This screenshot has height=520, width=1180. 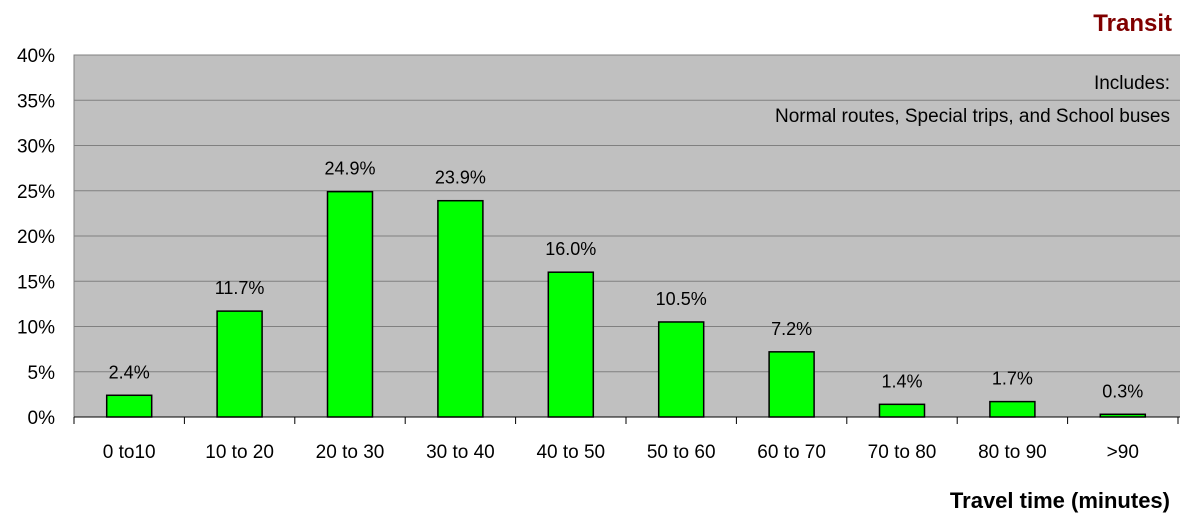 I want to click on annotation-includes: Includes:, so click(x=1132, y=83).